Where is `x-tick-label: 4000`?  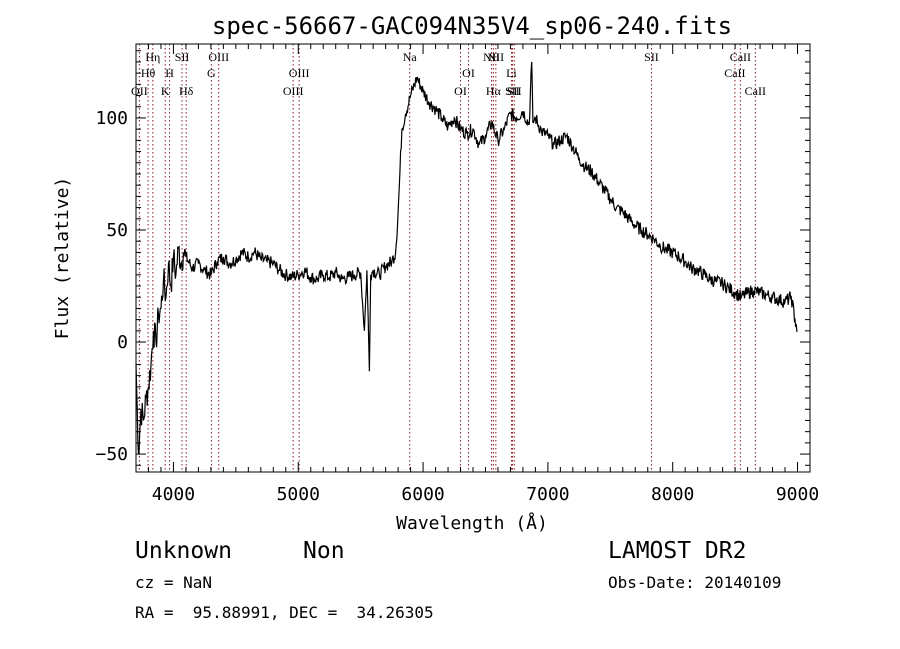 x-tick-label: 4000 is located at coordinates (173, 494).